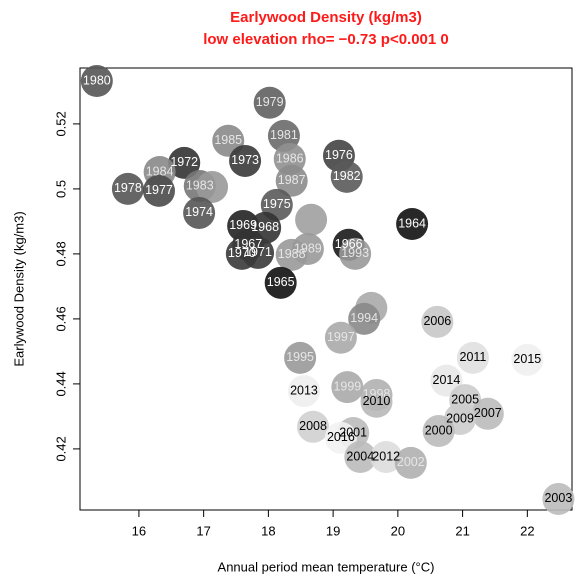 The height and width of the screenshot is (583, 580). I want to click on chart-subtitle: low elevation rho= −0.73 p<0.001 0, so click(326, 39).